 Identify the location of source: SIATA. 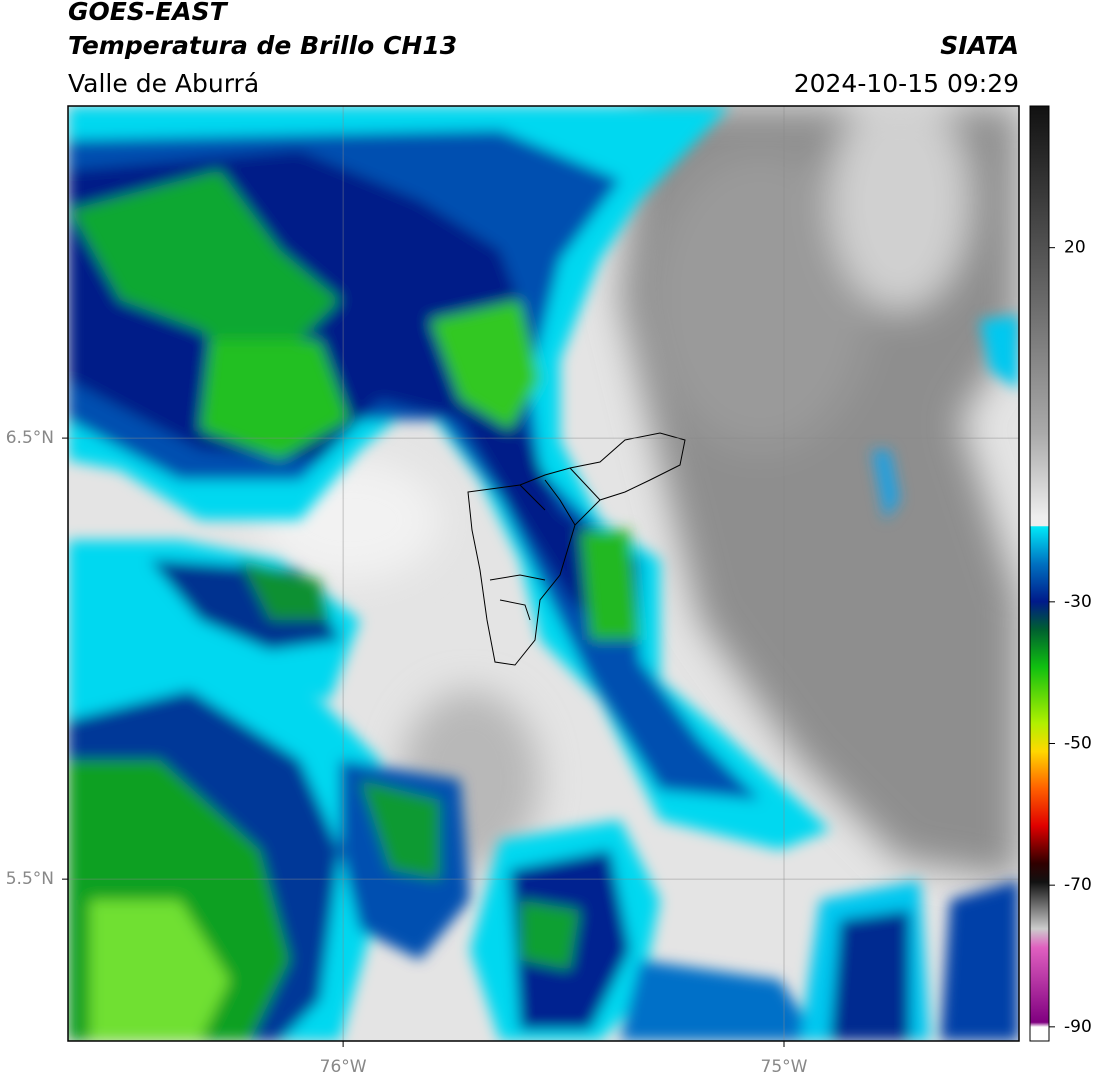
(979, 45).